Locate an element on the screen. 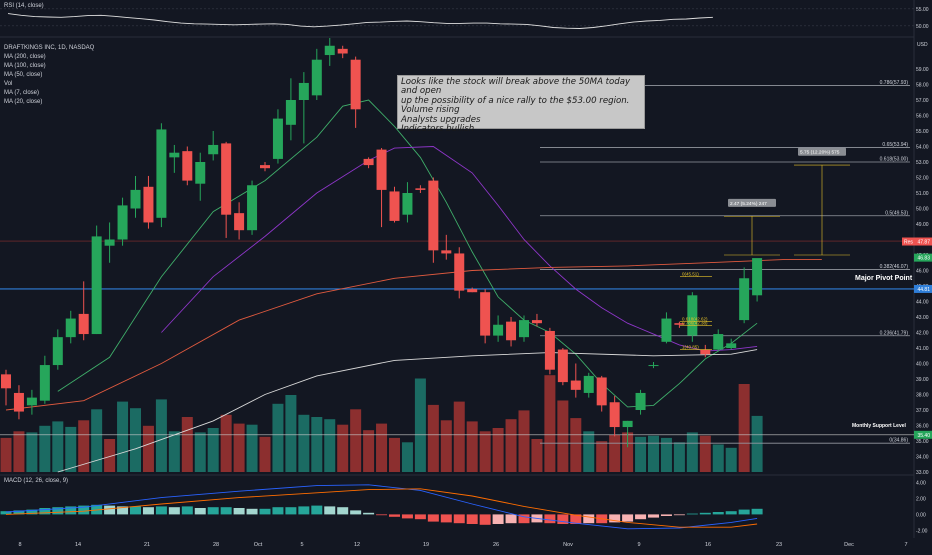  note-line-4: Analysts upgrades is located at coordinates (441, 119).